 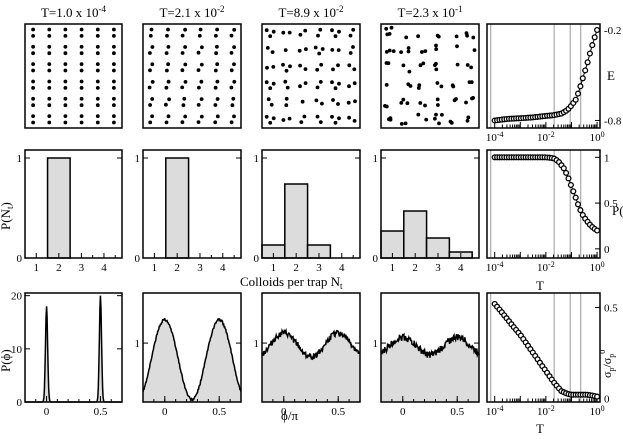 I want to click on data-line, so click(x=546, y=193).